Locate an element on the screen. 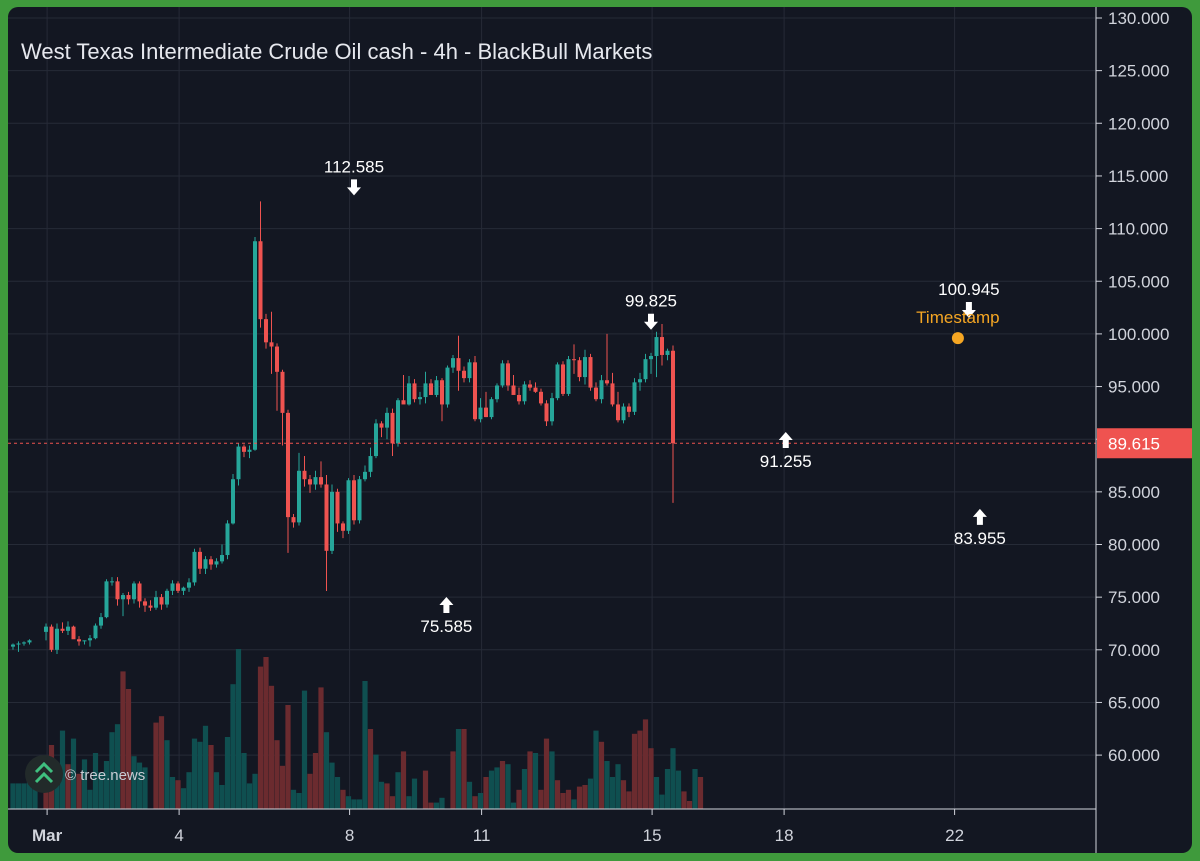  price-tick-label: 130.000 is located at coordinates (1138, 18).